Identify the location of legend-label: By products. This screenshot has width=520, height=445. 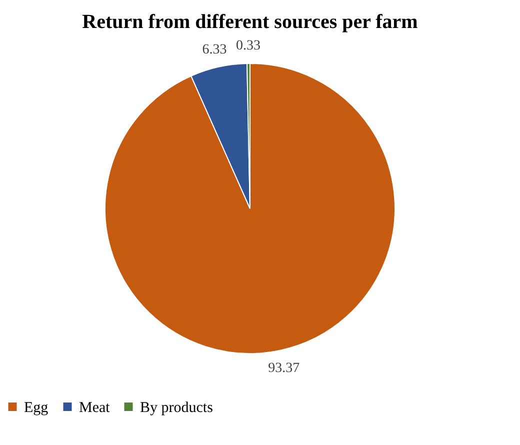
(177, 408).